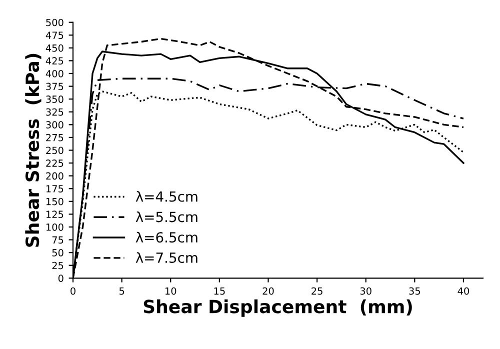 The height and width of the screenshot is (349, 500). Describe the element at coordinates (55, 48) in the screenshot. I see `y-tick-label: 450` at that location.